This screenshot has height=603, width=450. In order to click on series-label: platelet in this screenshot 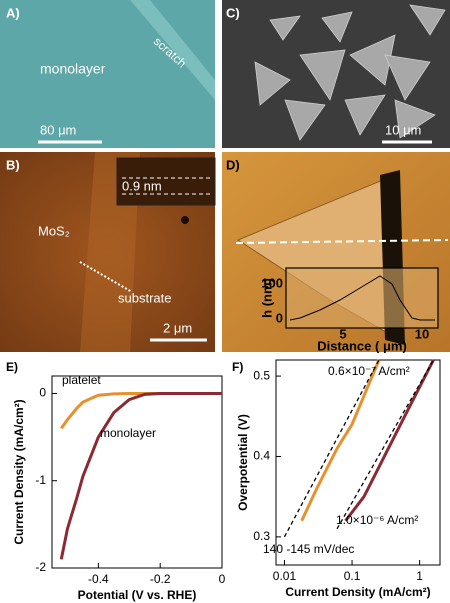, I will do `click(81, 380)`.